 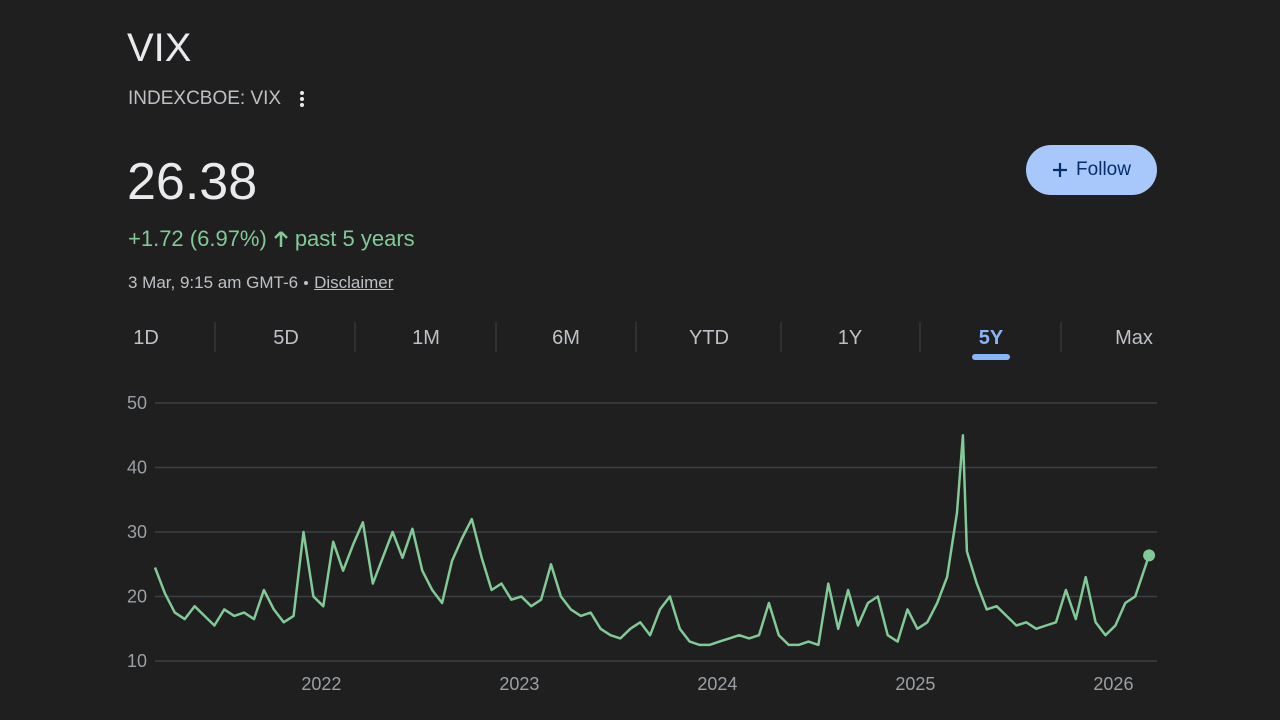 What do you see at coordinates (1060, 170) in the screenshot?
I see `plus-icon` at bounding box center [1060, 170].